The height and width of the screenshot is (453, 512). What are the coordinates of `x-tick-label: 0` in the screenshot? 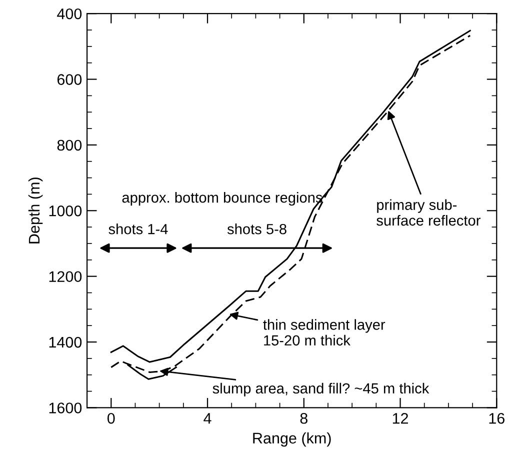 It's located at (111, 418).